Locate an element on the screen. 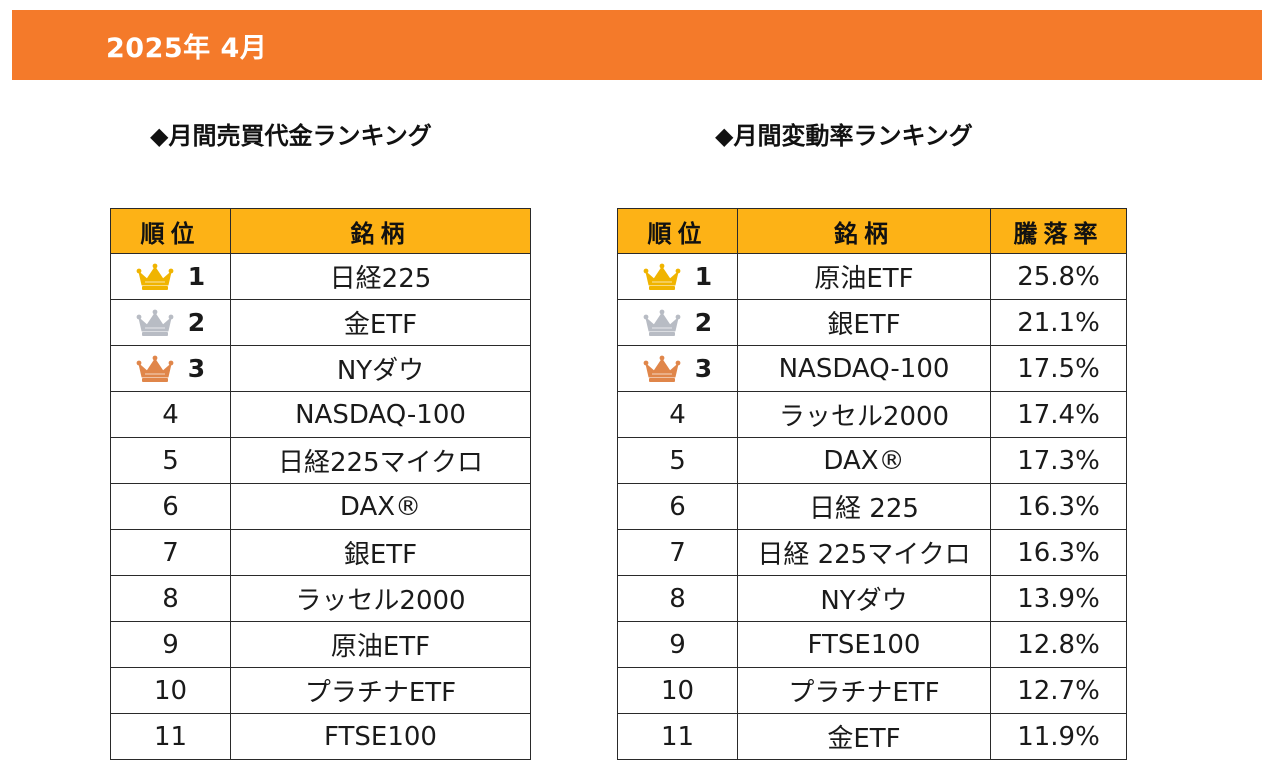 The image size is (1272, 779). table-row: 5 日経225マイクロ is located at coordinates (320, 460).